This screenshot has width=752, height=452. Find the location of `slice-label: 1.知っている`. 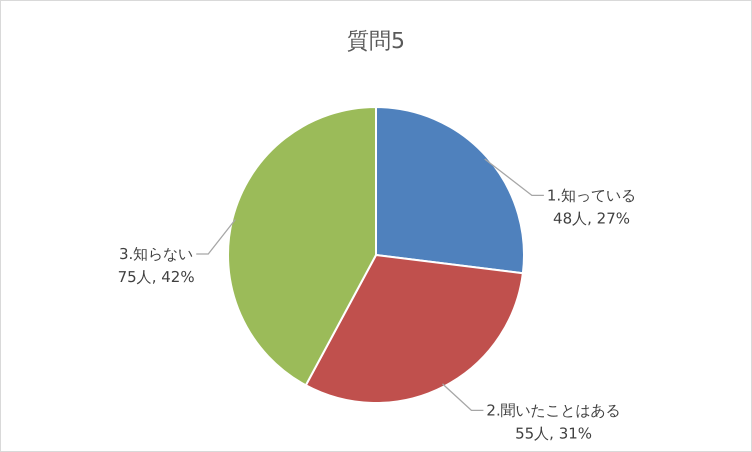

slice-label: 1.知っている is located at coordinates (591, 195).